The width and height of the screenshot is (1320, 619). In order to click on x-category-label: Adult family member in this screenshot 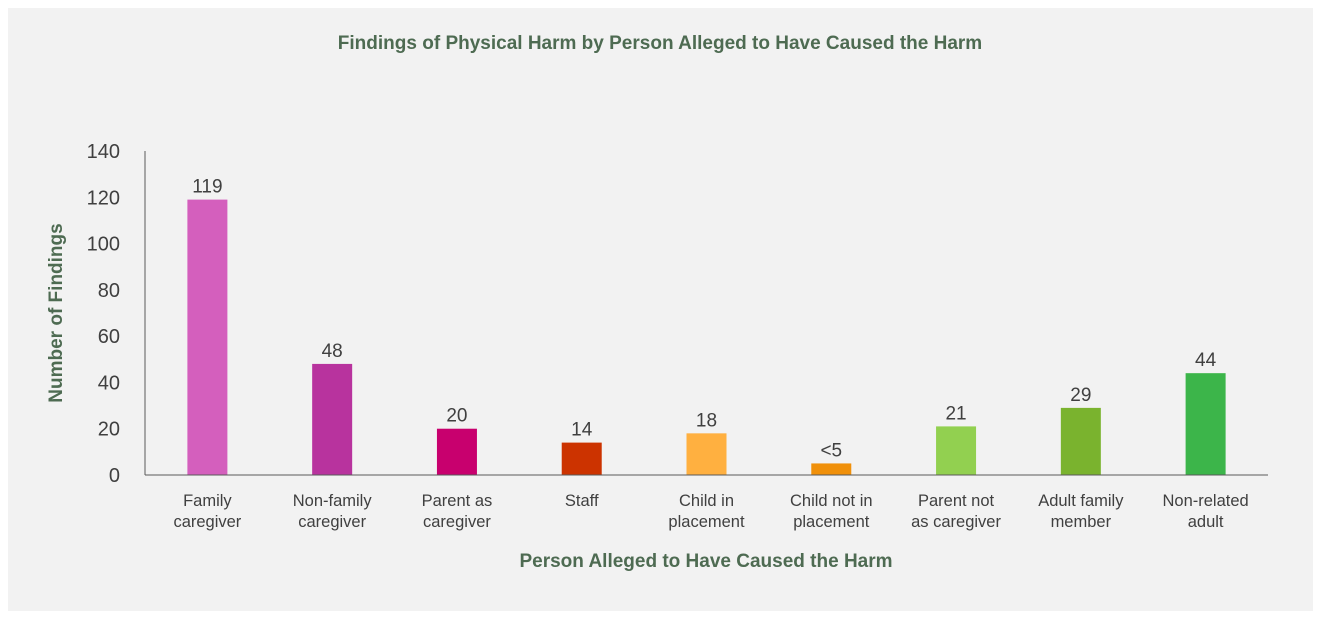, I will do `click(1081, 511)`.